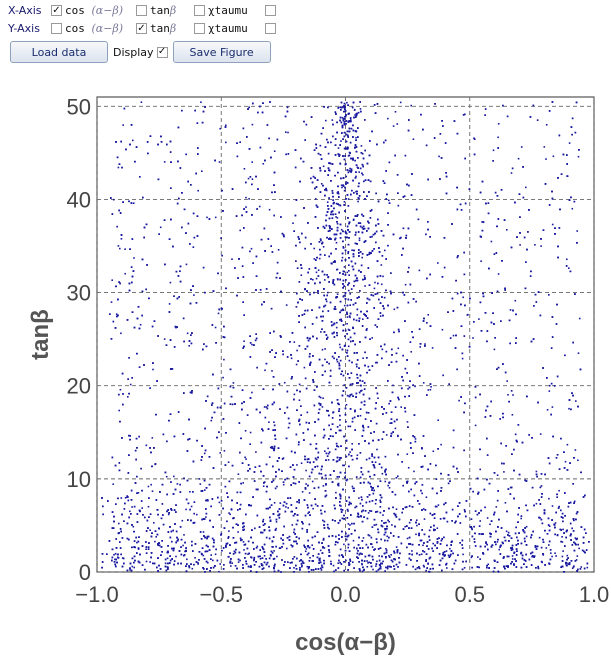 The height and width of the screenshot is (665, 611). I want to click on y-chitaumu-checkbox, so click(199, 28).